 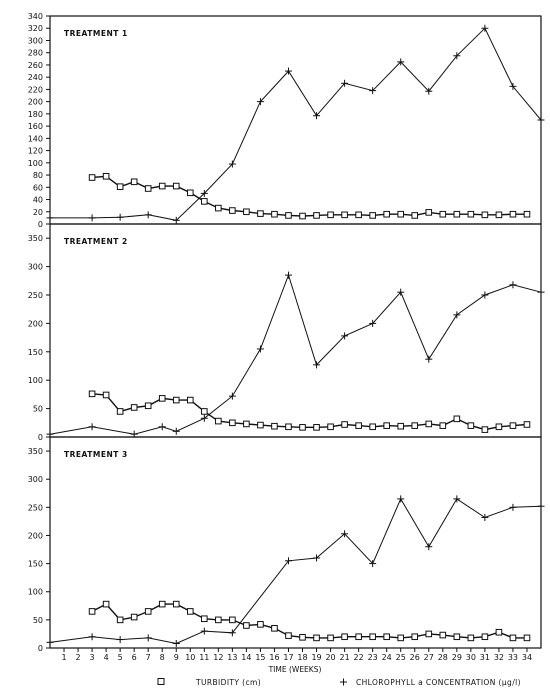 What do you see at coordinates (260, 657) in the screenshot?
I see `x-tick-label: 15` at bounding box center [260, 657].